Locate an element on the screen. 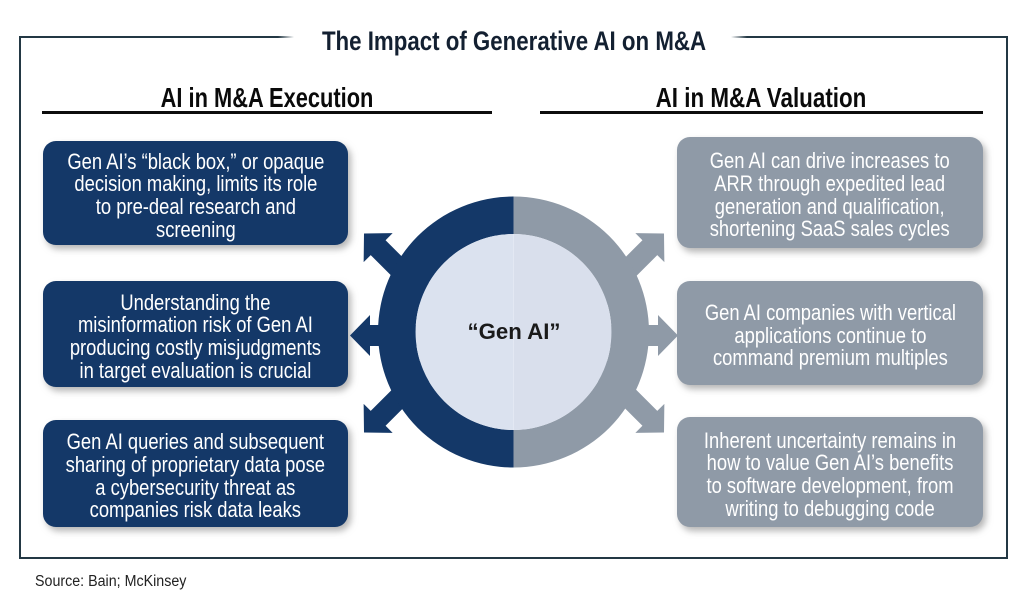  svg-text: “Gen AI” is located at coordinates (514, 331).